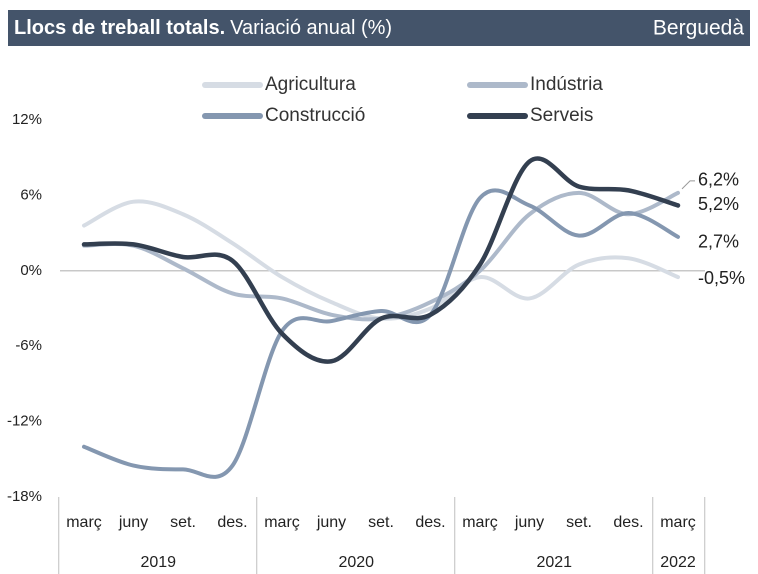 Image resolution: width=758 pixels, height=574 pixels. I want to click on header-bar, so click(379, 28).